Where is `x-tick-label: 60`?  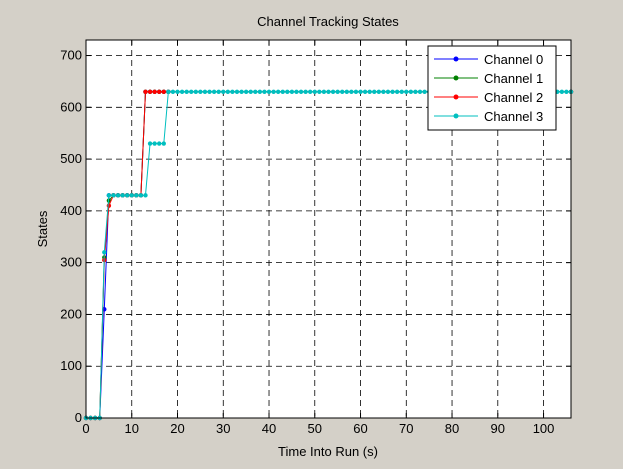 x-tick-label: 60 is located at coordinates (360, 428).